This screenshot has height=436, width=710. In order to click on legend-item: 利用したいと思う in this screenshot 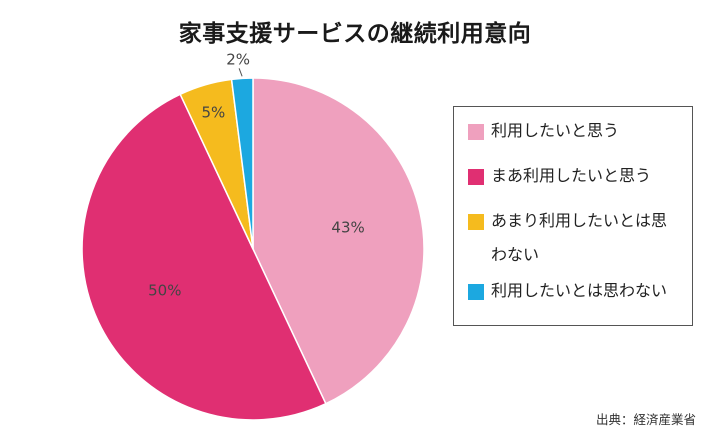, I will do `click(574, 134)`.